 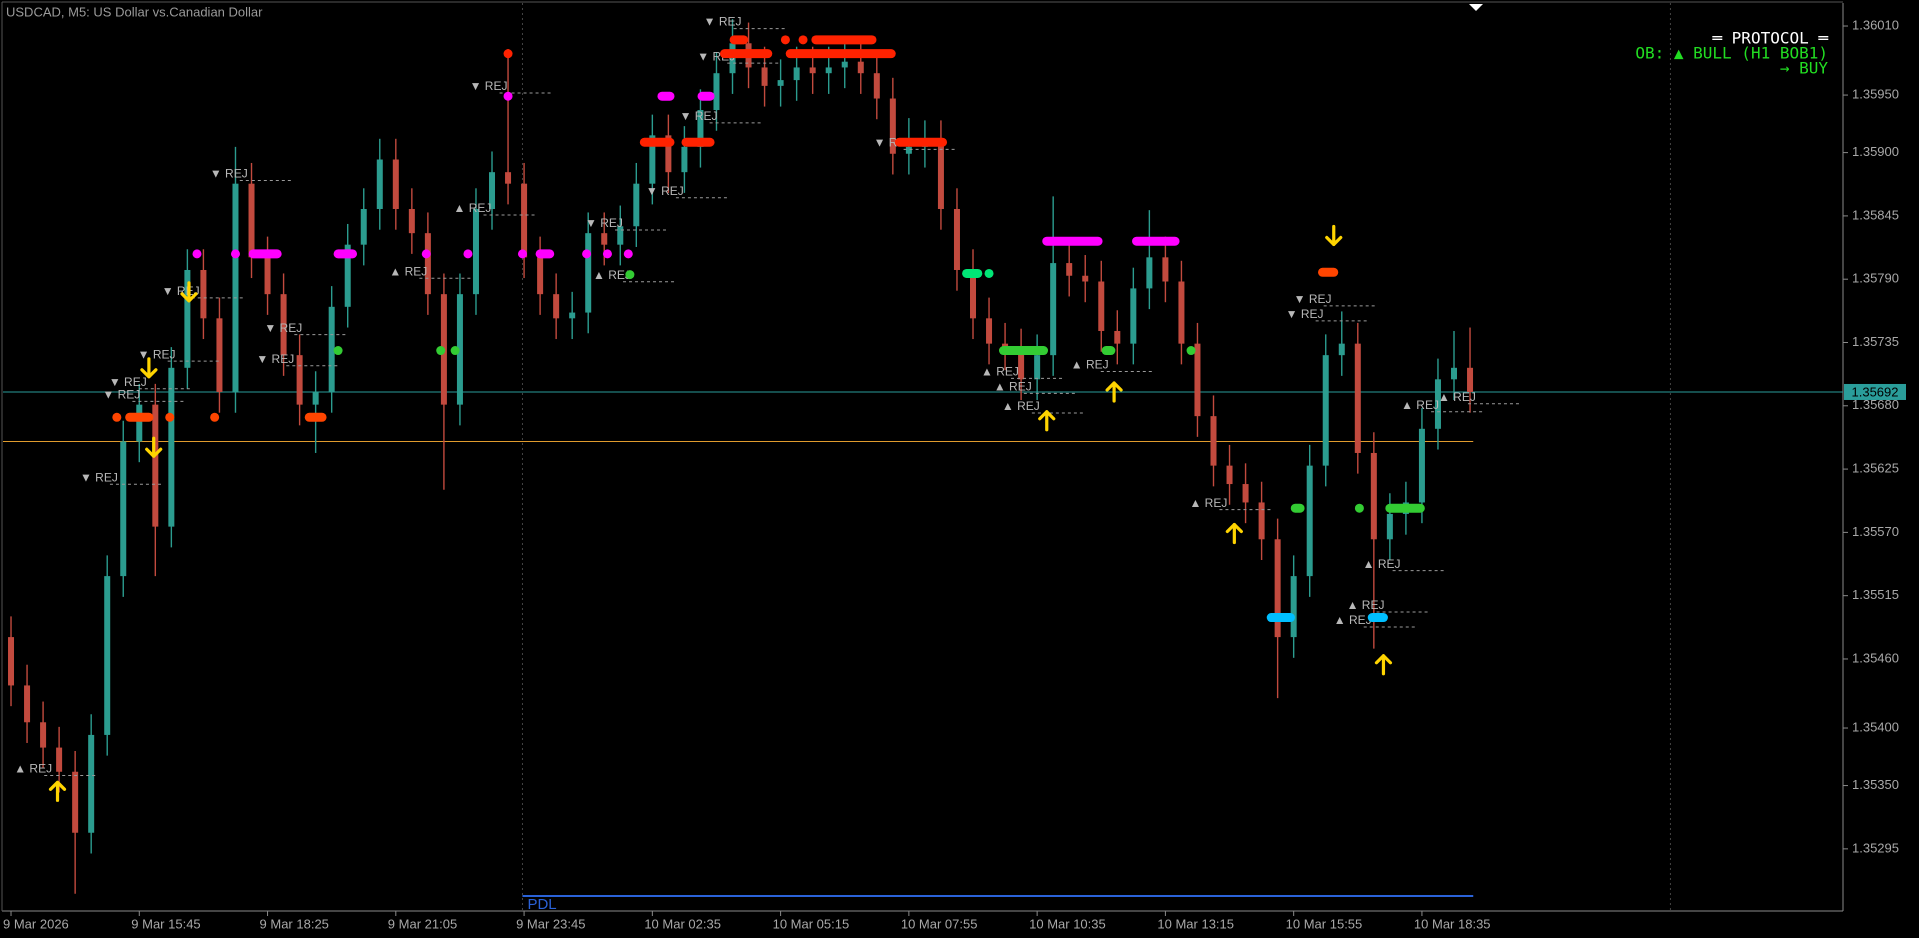 What do you see at coordinates (1875, 341) in the screenshot?
I see `y-tick-label: 1.35735` at bounding box center [1875, 341].